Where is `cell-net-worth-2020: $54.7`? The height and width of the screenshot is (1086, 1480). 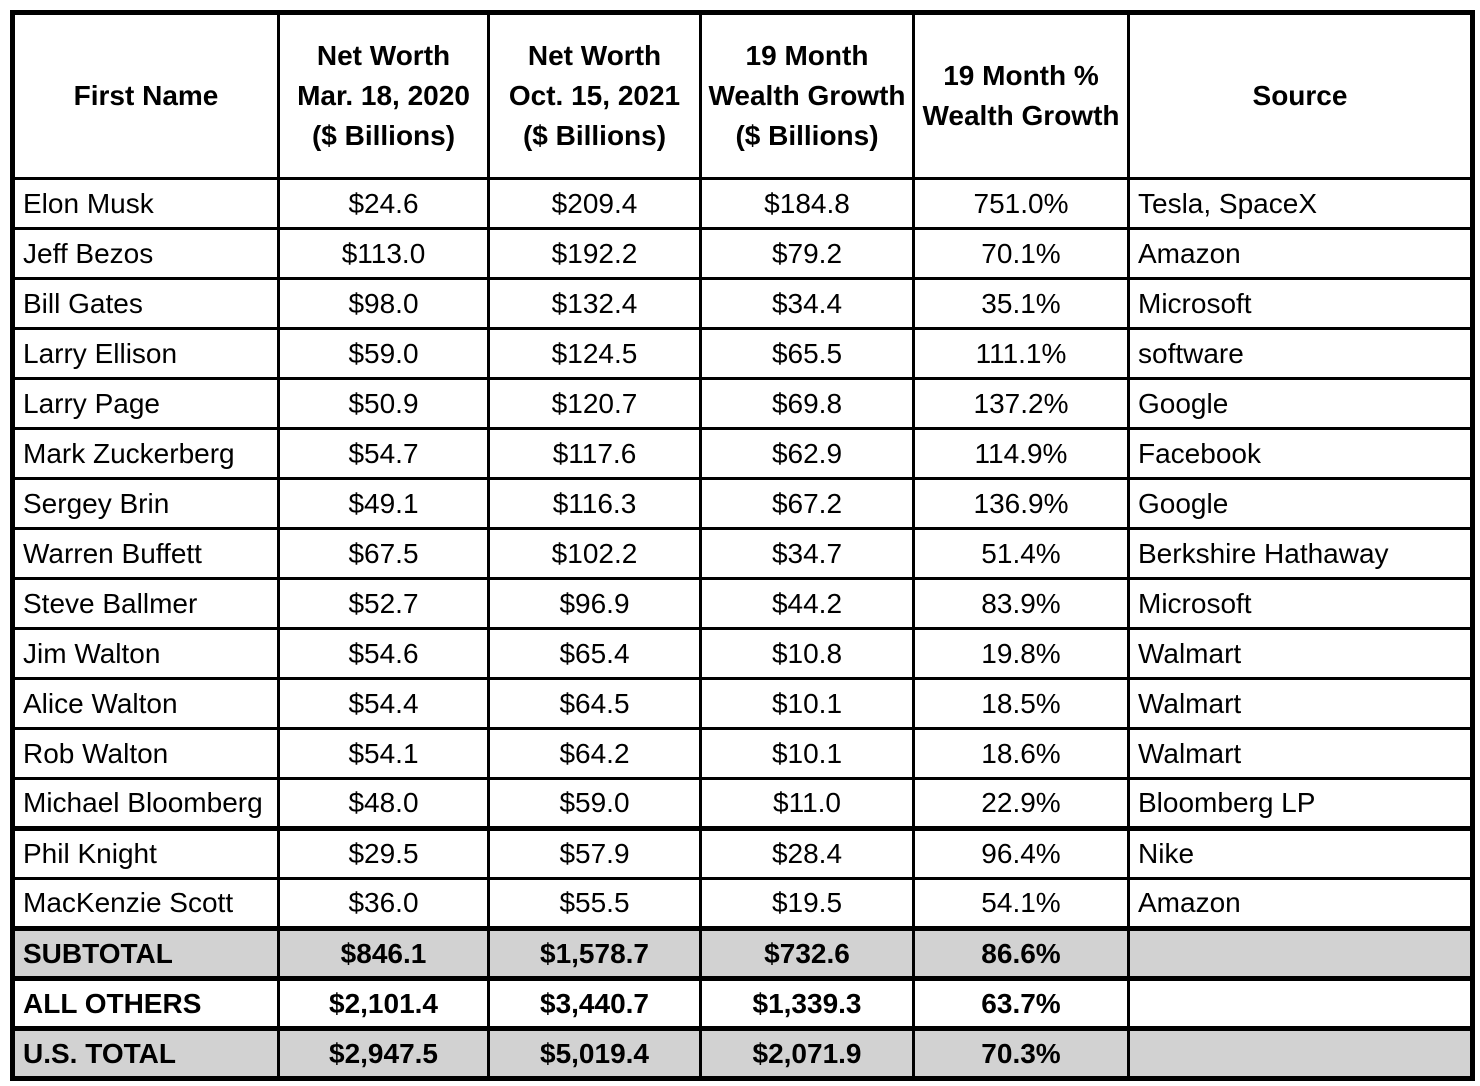
cell-net-worth-2020: $54.7 is located at coordinates (383, 453).